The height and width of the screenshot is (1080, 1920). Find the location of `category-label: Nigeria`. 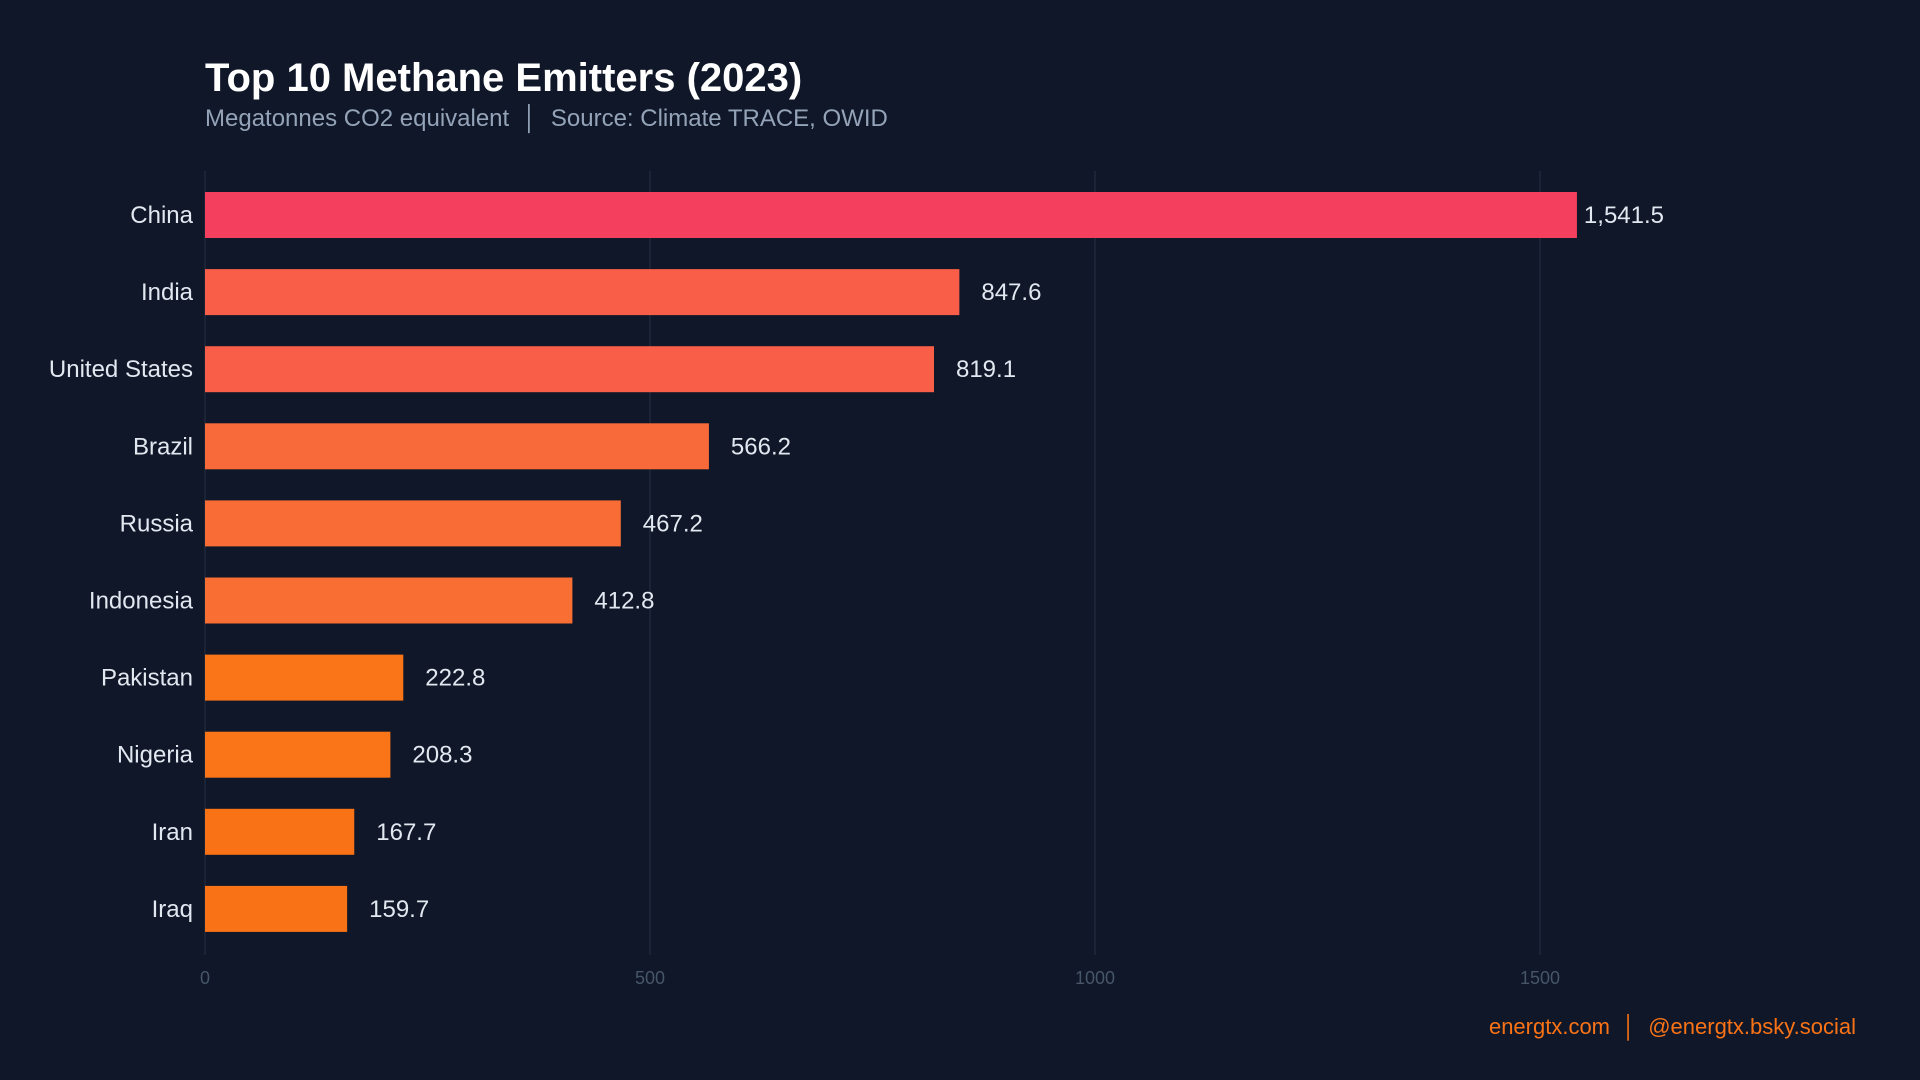

category-label: Nigeria is located at coordinates (155, 755).